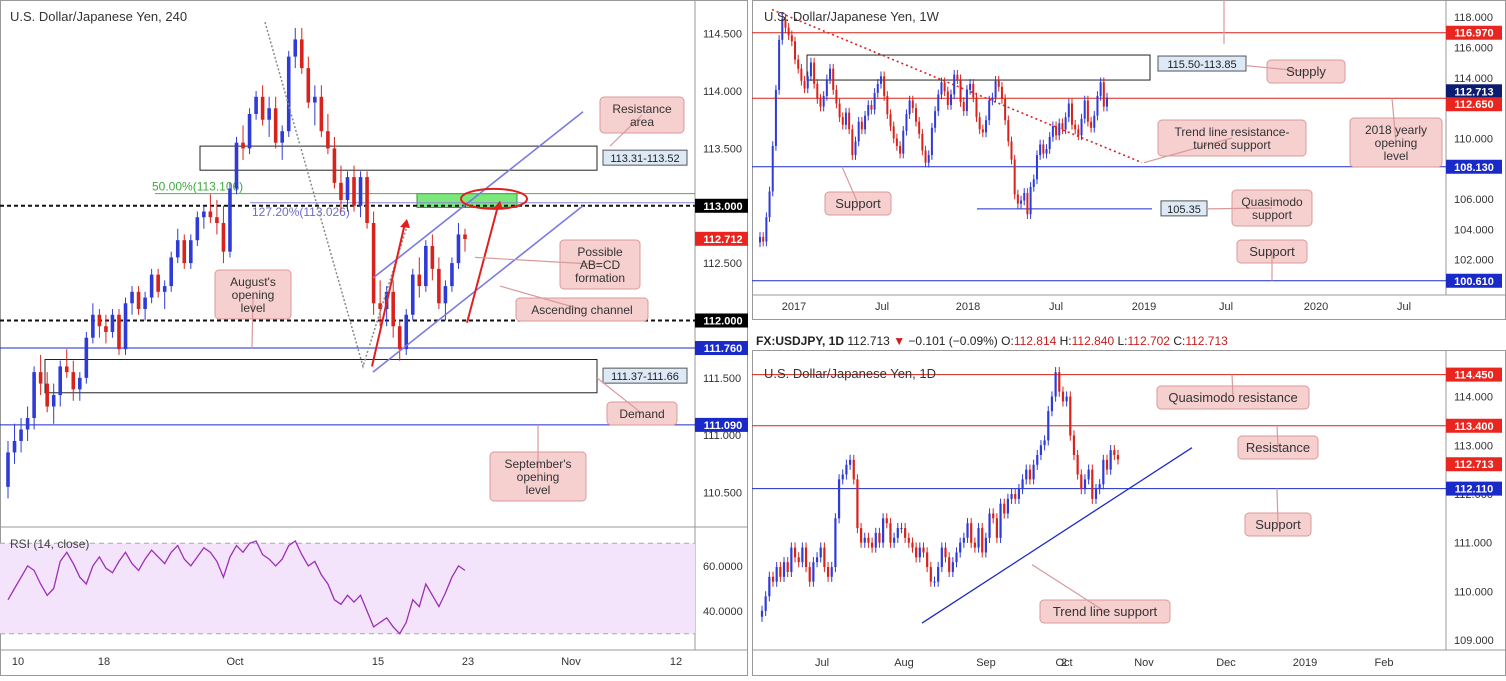 The image size is (1506, 681). Describe the element at coordinates (1232, 132) in the screenshot. I see `callout-1w-trend-resistance-text-0: Trend line resistance-` at that location.